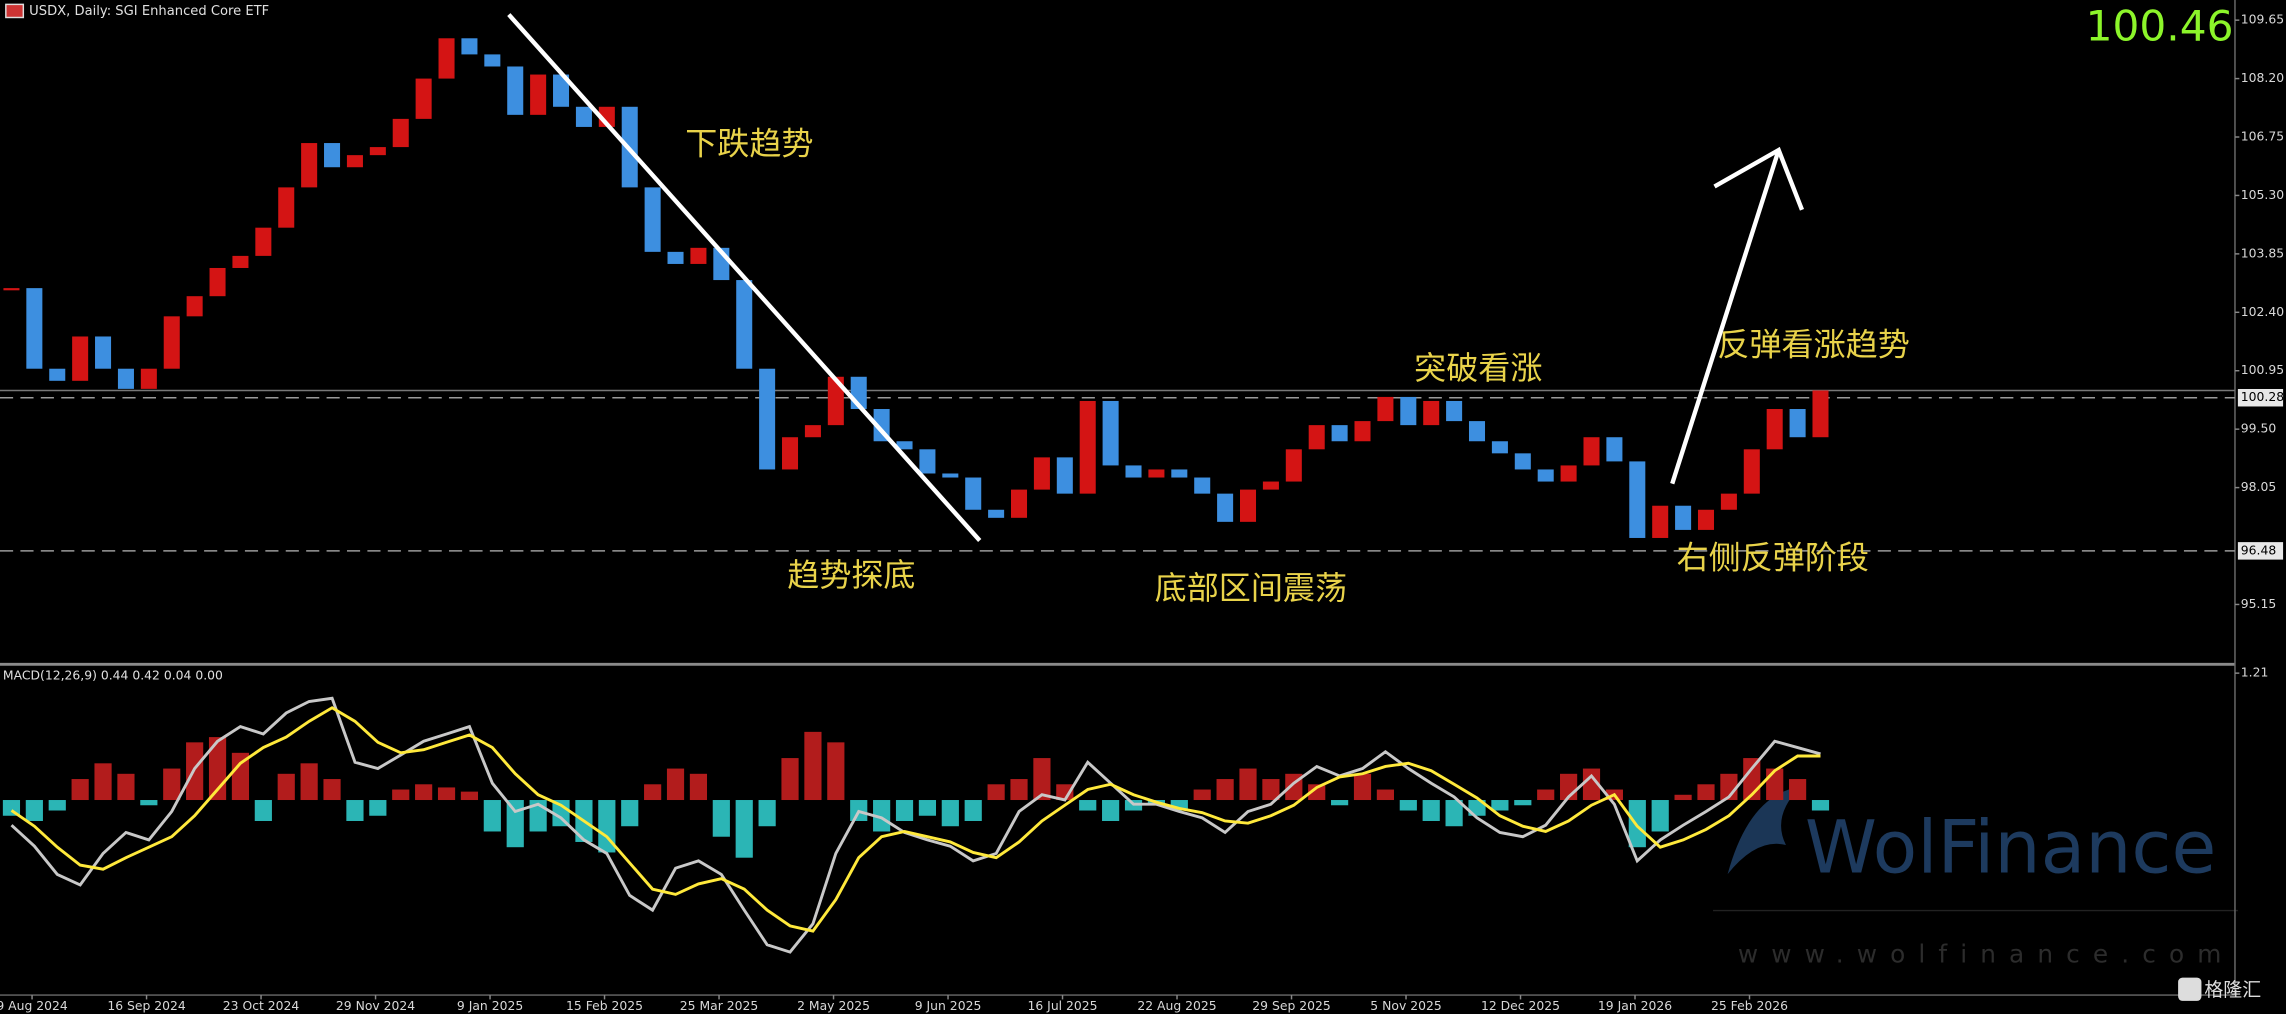 The image size is (2286, 1014). Describe the element at coordinates (146, 1006) in the screenshot. I see `x-tick-label: 16 Sep 2024` at that location.